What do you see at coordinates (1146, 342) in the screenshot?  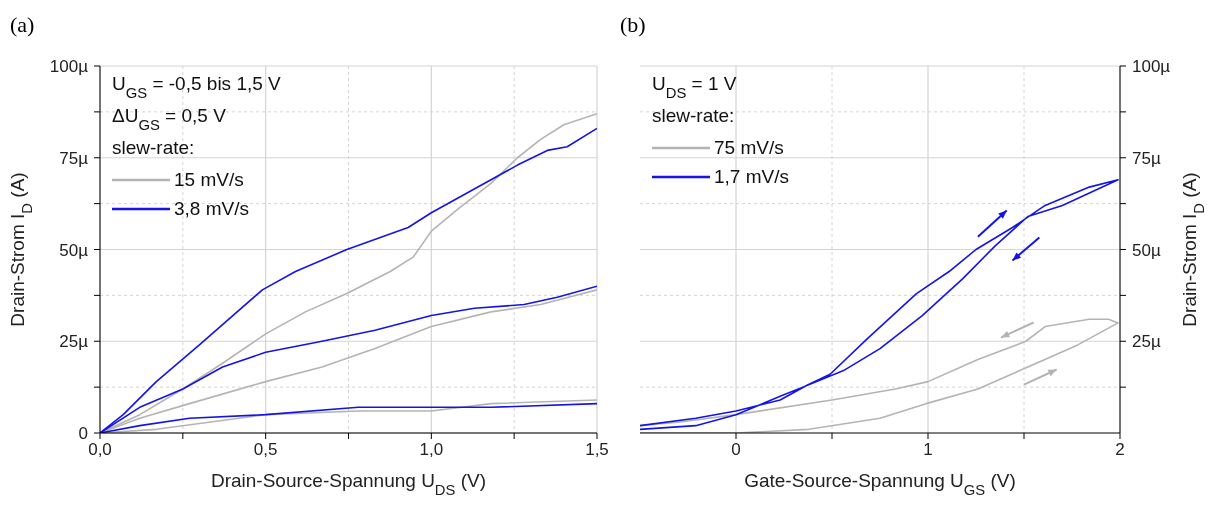 I see `y2-tick-label: 25µ` at bounding box center [1146, 342].